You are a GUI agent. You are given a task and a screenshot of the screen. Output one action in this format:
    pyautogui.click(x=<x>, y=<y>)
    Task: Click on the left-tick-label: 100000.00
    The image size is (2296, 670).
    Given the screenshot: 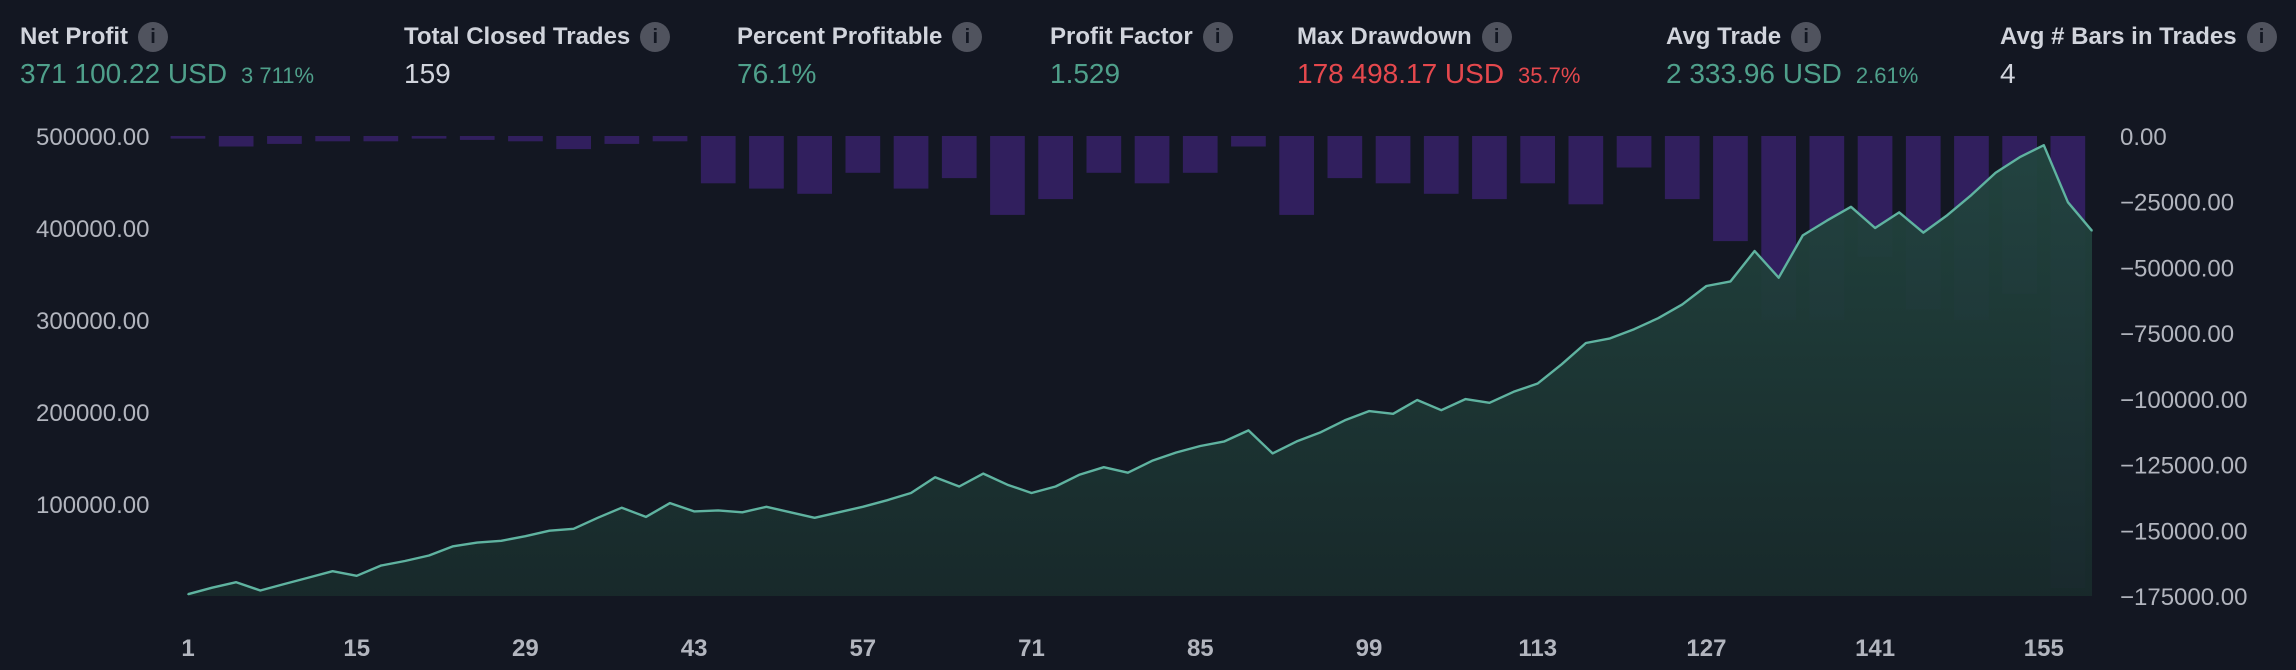 What is the action you would take?
    pyautogui.click(x=92, y=505)
    